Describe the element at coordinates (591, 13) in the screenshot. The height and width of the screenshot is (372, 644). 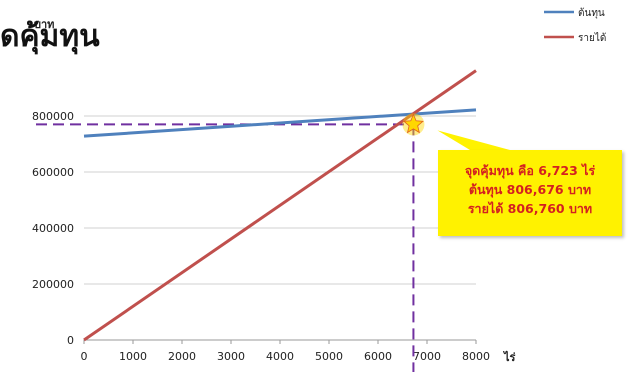
I see `legend-label-0: ต้นทุน` at that location.